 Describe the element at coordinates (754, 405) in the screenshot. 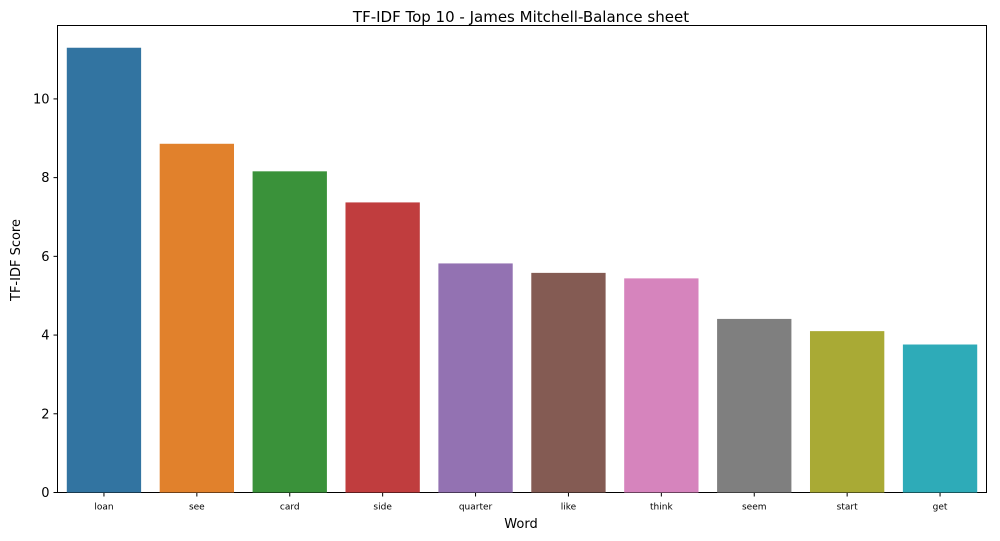

I see `bar-seem` at that location.